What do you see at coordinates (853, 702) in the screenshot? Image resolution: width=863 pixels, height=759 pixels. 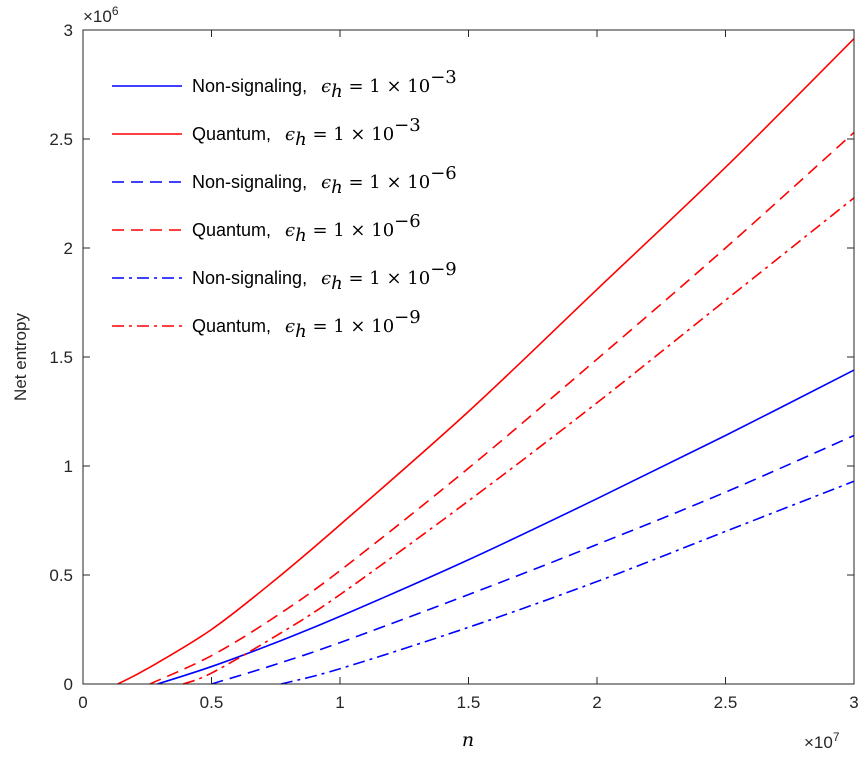 I see `x-tick-label: 3` at bounding box center [853, 702].